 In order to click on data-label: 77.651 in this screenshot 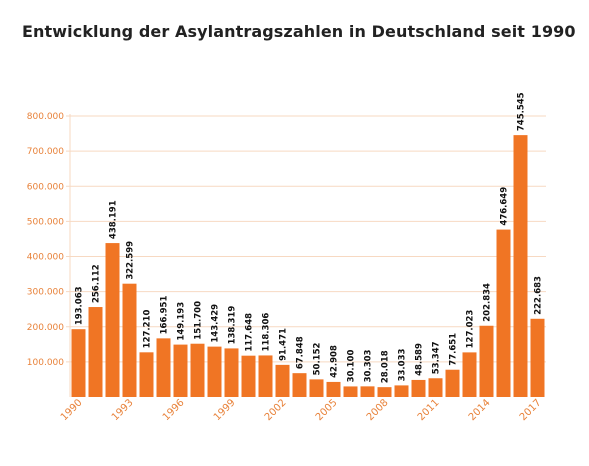, I will do `click(454, 349)`.